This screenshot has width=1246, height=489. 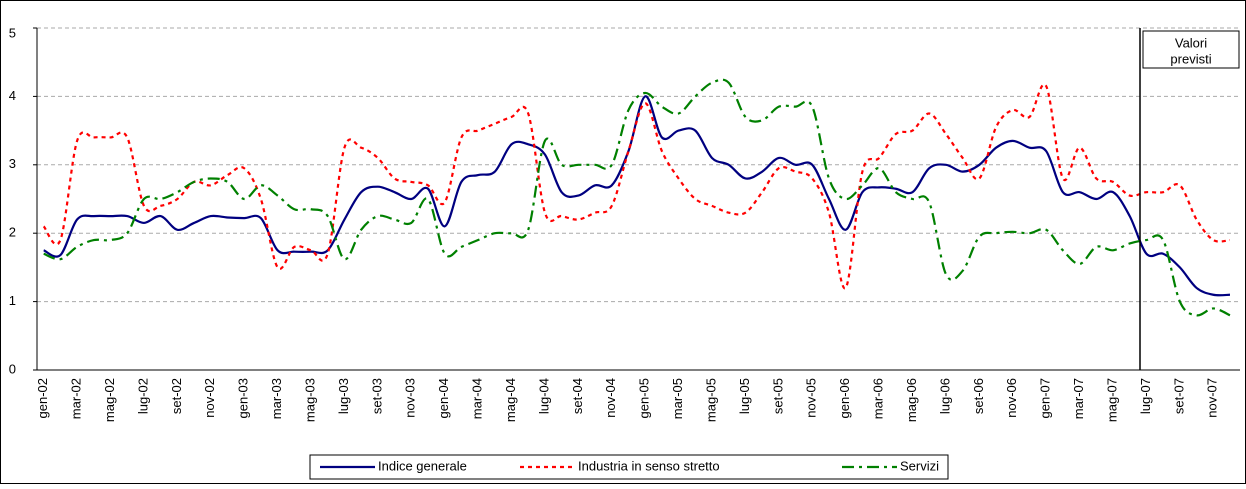 I want to click on x-tick-label: mag-06, so click(x=911, y=400).